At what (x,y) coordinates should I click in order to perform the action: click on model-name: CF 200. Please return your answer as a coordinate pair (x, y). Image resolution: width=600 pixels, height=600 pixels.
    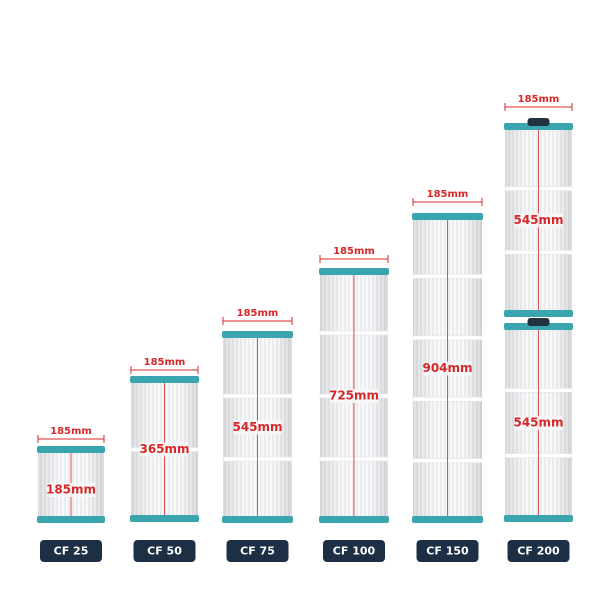
    Looking at the image, I should click on (538, 551).